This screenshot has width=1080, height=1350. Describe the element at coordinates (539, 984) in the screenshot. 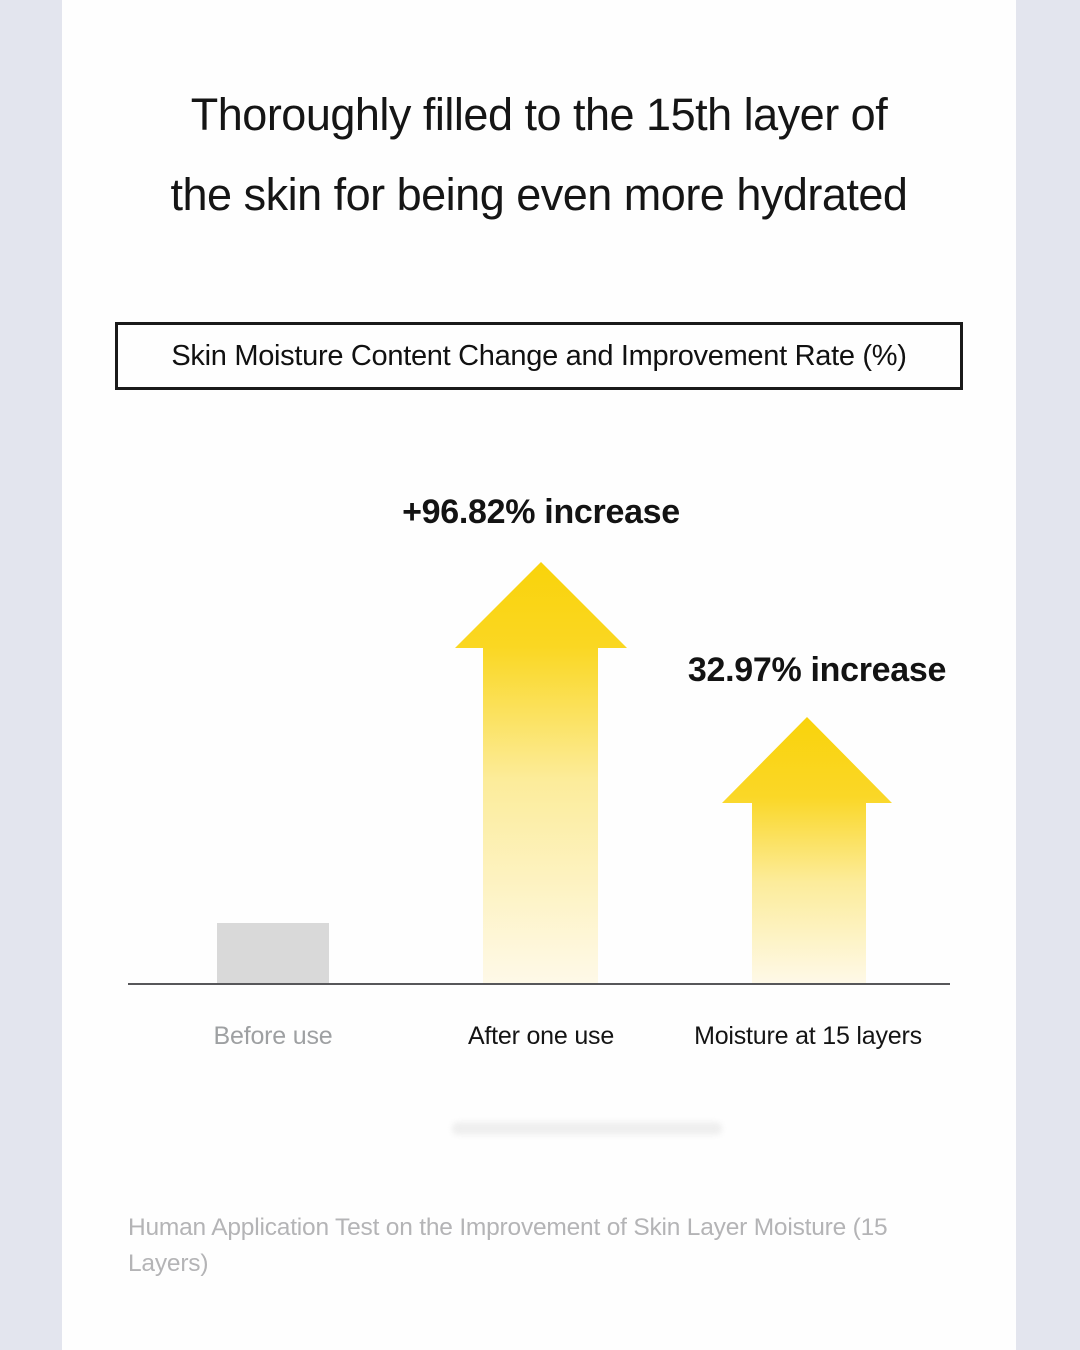

I see `x-axis-line` at that location.